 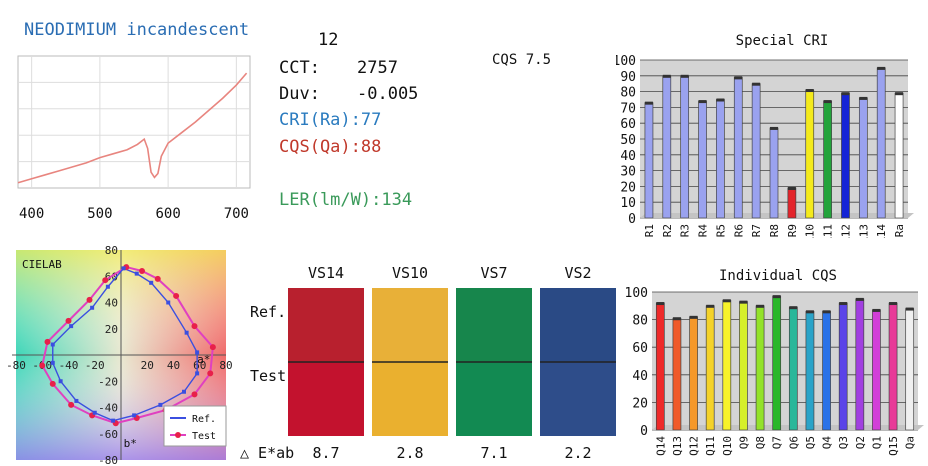 What do you see at coordinates (338, 68) in the screenshot?
I see `cct-row: CCT: 2757` at bounding box center [338, 68].